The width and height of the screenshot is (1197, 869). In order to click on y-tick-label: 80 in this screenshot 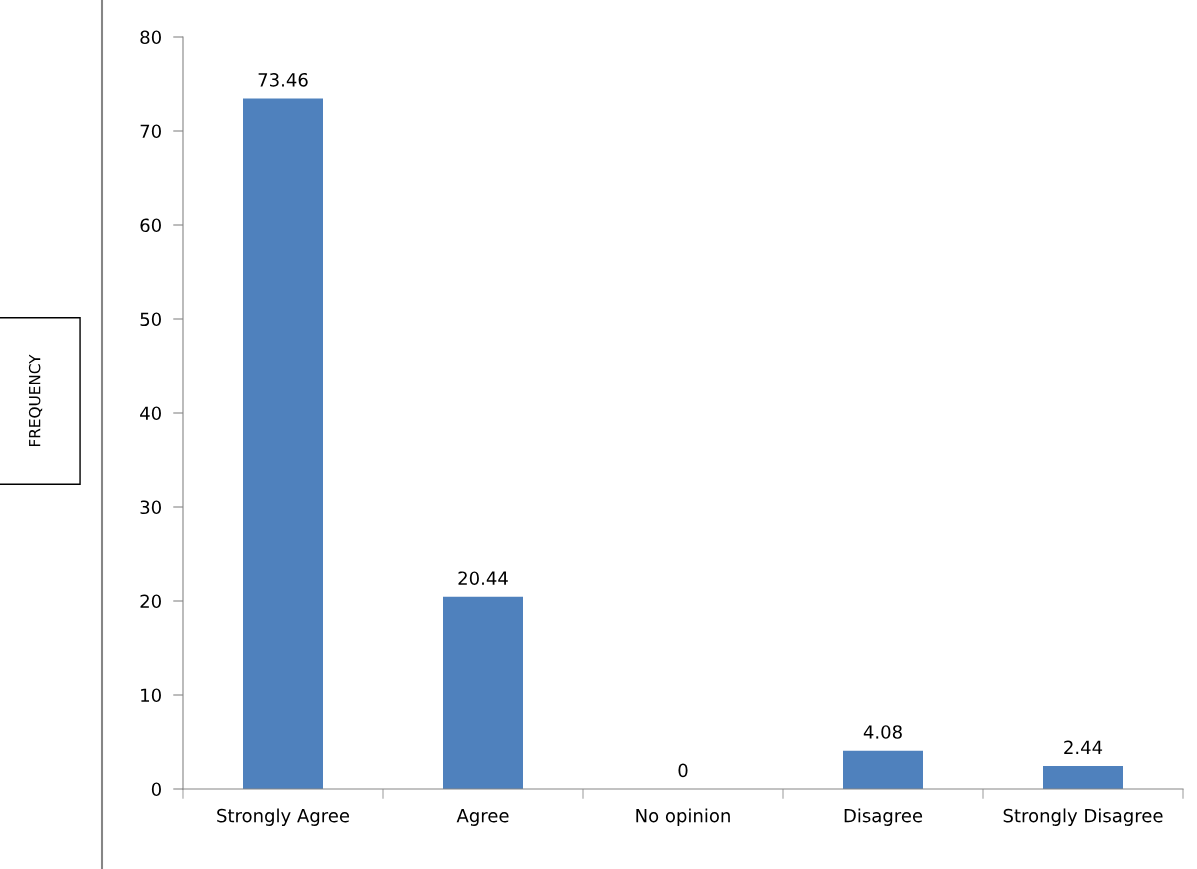, I will do `click(150, 37)`.